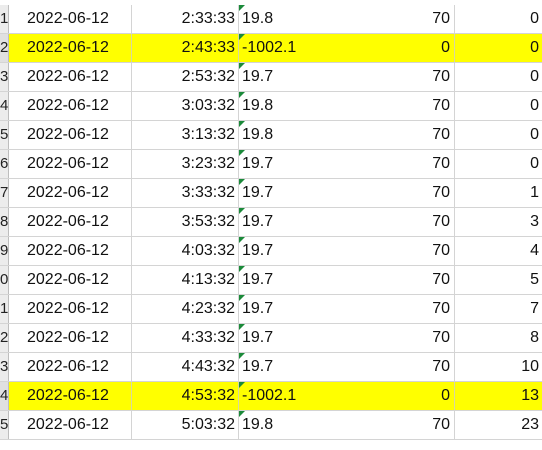  What do you see at coordinates (185, 396) in the screenshot?
I see `time-cell: 4:53:32` at bounding box center [185, 396].